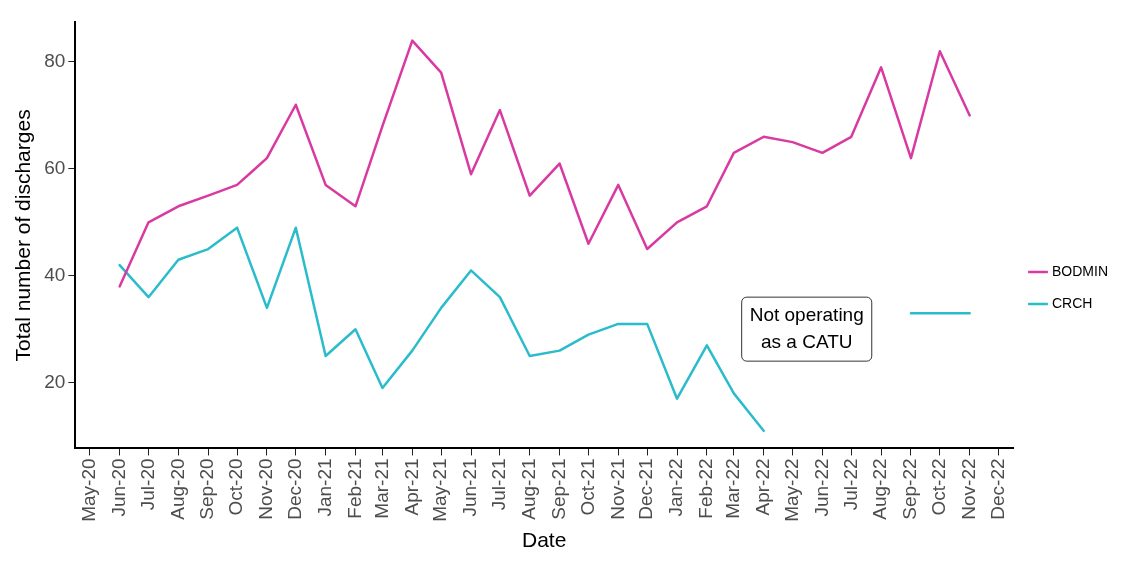 The width and height of the screenshot is (1139, 567). What do you see at coordinates (676, 487) in the screenshot?
I see `x-tick-label: Jan-22` at bounding box center [676, 487].